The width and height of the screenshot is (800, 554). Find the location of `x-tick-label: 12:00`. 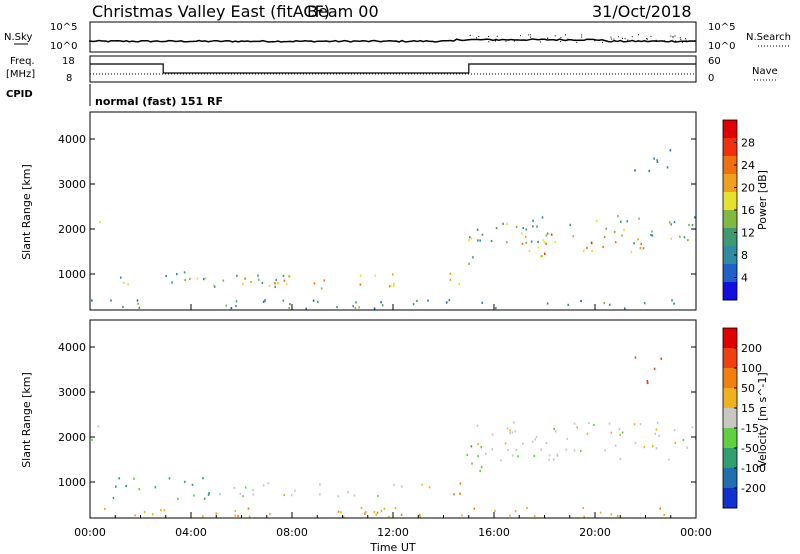

x-tick-label: 12:00 is located at coordinates (393, 532).